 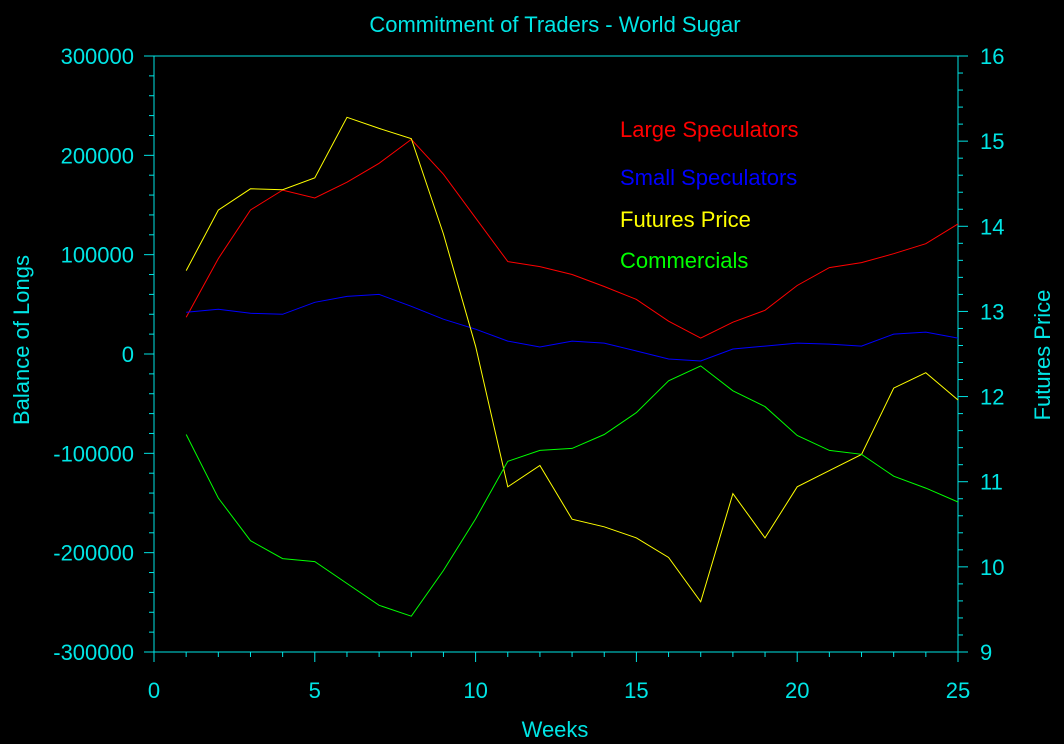 I want to click on y-left-tick-label: -200000, so click(x=93, y=553).